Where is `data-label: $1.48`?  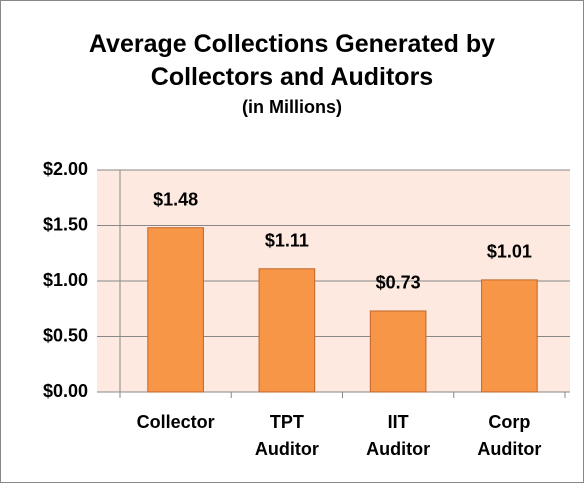 data-label: $1.48 is located at coordinates (175, 199).